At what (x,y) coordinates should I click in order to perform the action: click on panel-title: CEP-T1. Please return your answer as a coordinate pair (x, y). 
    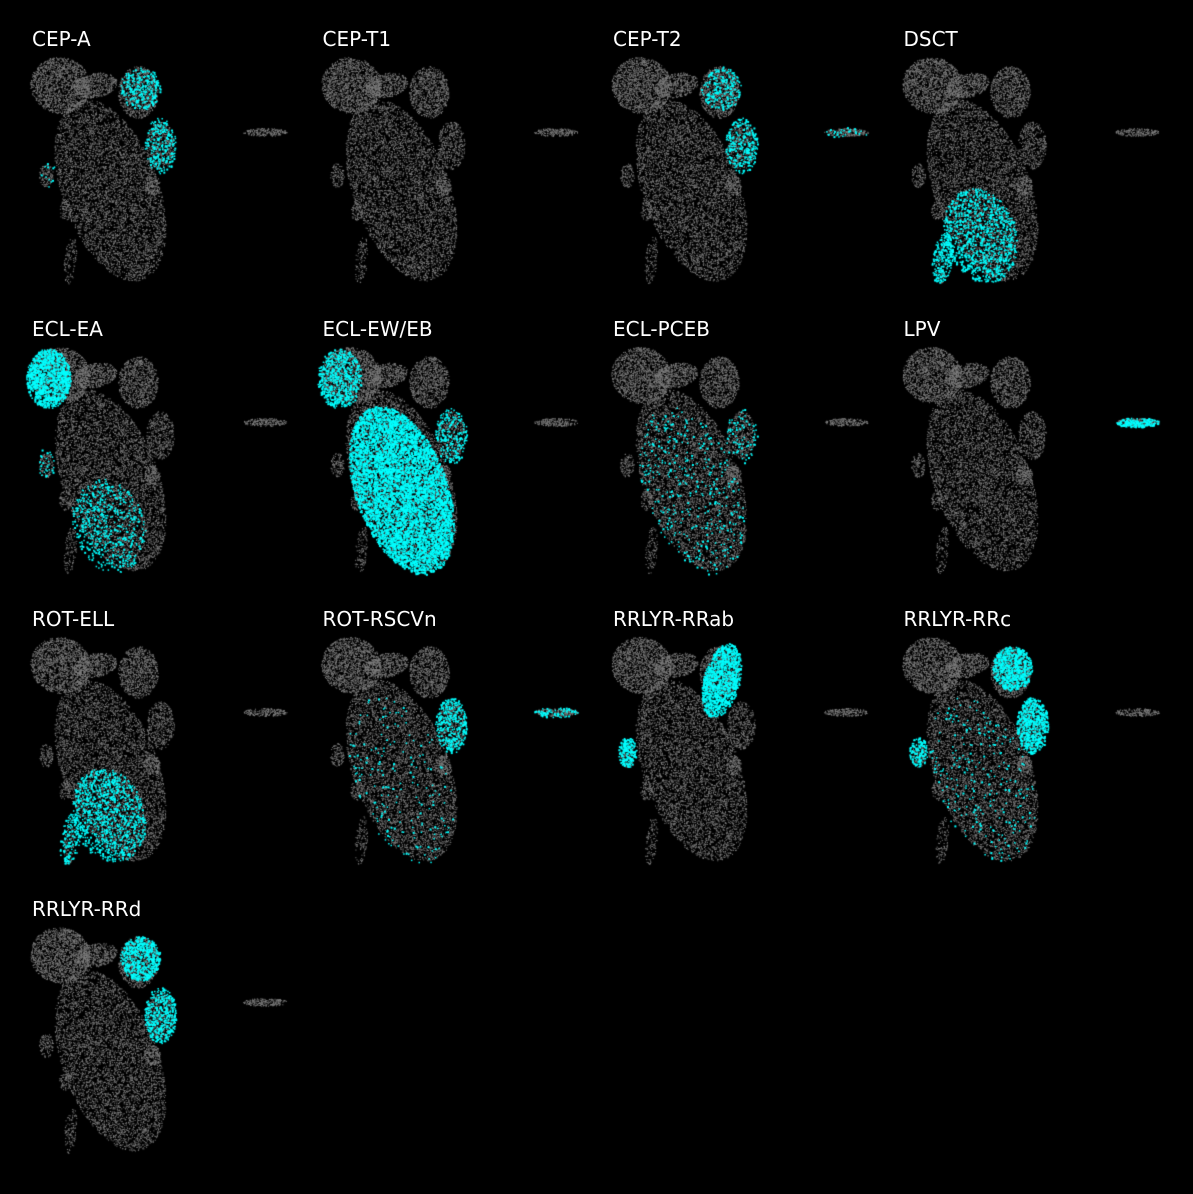
    Looking at the image, I should click on (357, 39).